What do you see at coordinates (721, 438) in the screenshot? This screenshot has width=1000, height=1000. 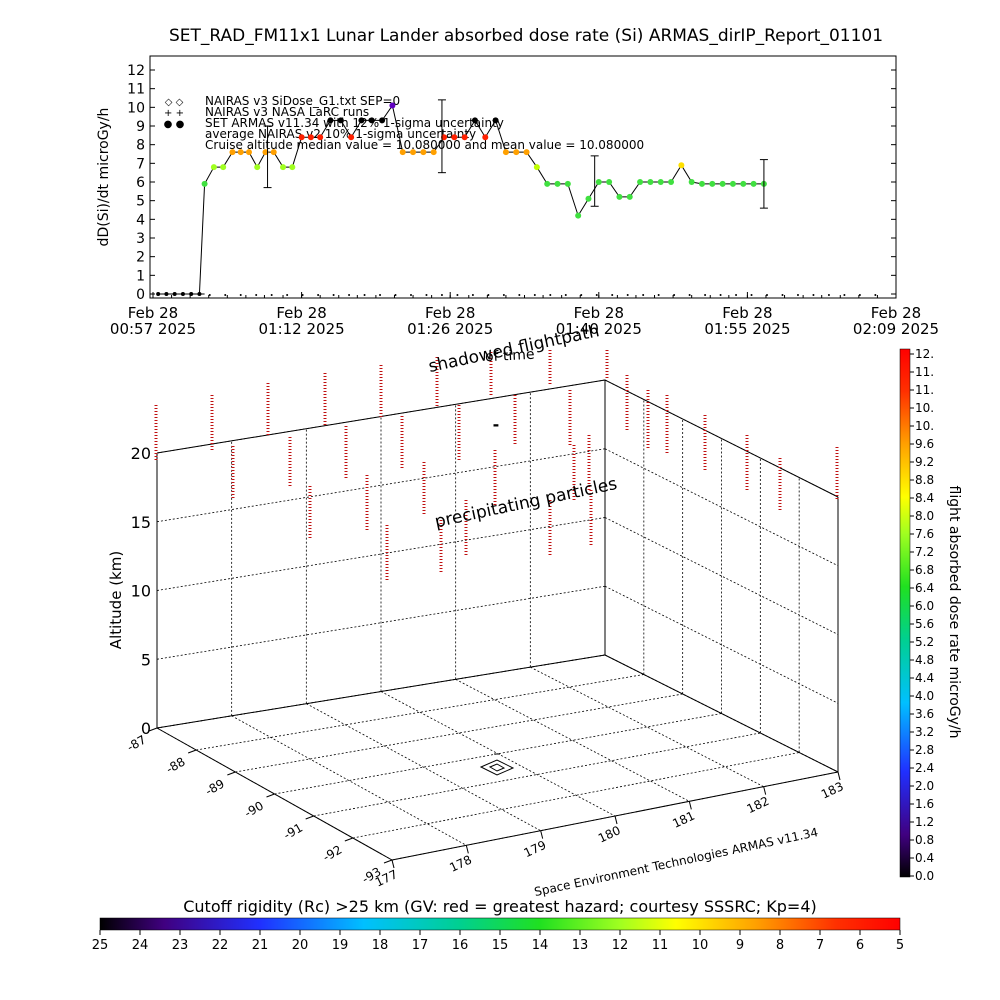 I see `axis-line` at bounding box center [721, 438].